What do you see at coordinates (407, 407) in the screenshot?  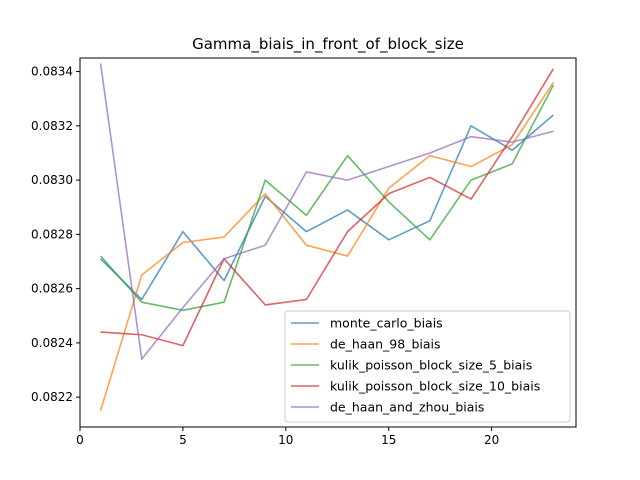 I see `legend-label: de_haan_and_zhou_biais` at bounding box center [407, 407].